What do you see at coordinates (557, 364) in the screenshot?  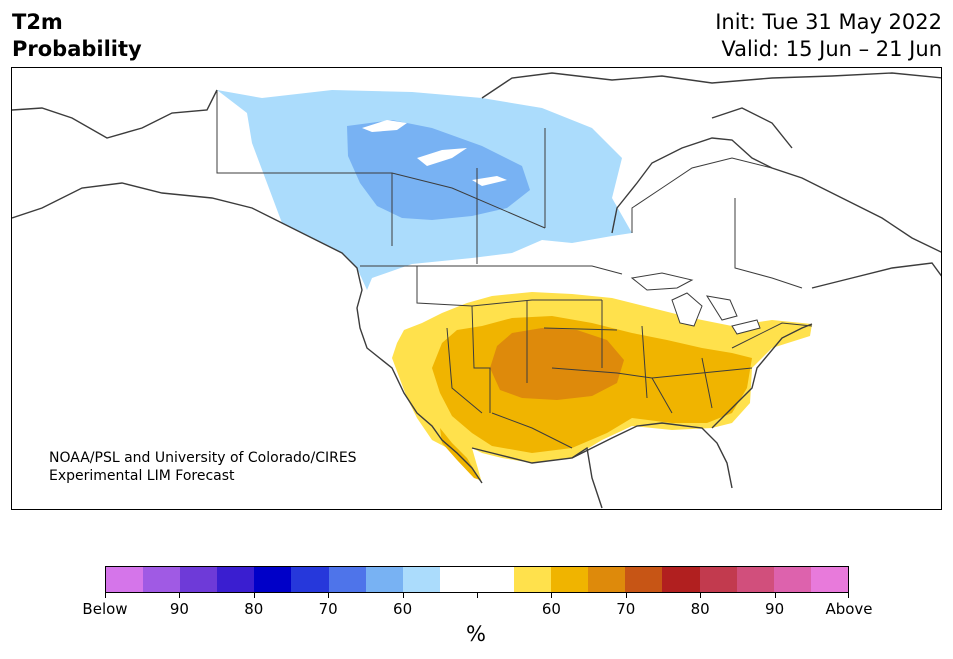 I see `above-normal-70-region` at bounding box center [557, 364].